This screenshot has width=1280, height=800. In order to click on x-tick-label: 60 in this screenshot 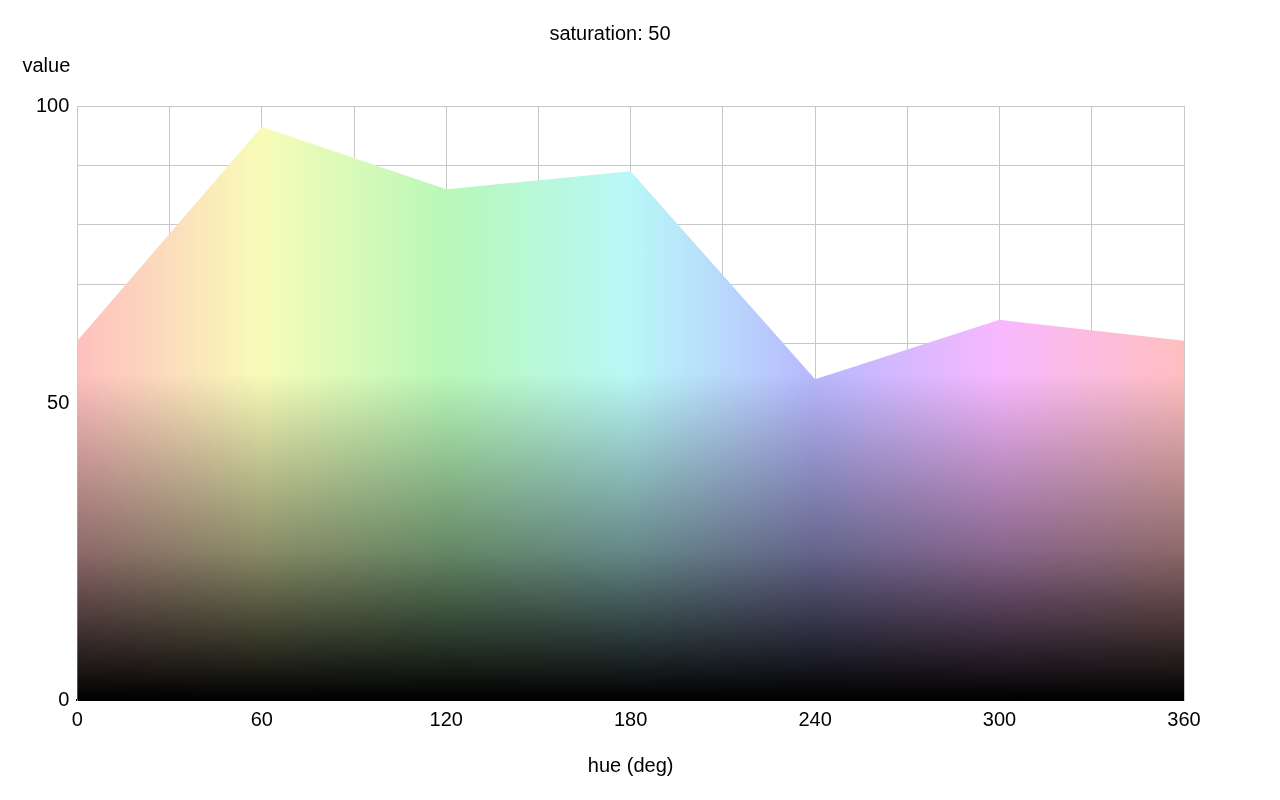, I will do `click(261, 718)`.